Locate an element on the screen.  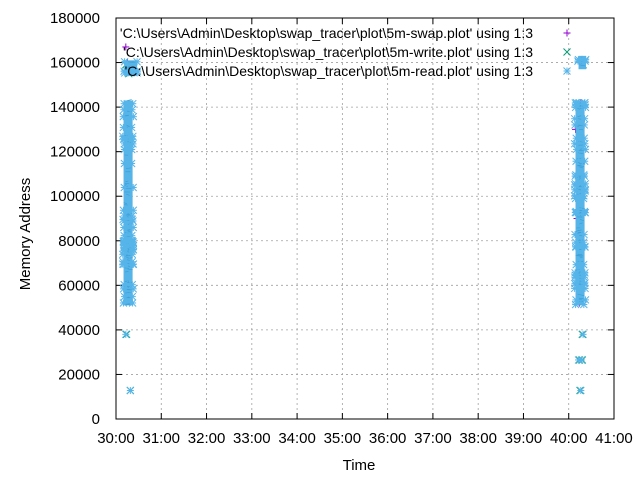
y-tick-label: 160000 is located at coordinates (75, 63).